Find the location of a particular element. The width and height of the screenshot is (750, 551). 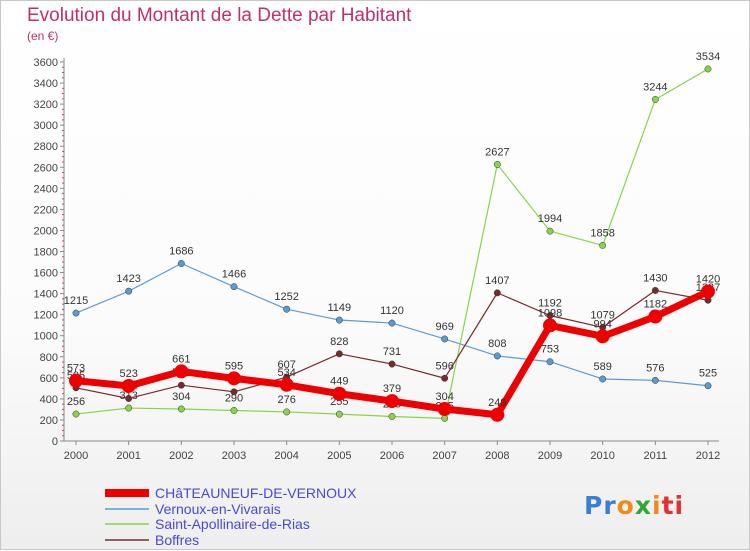

y-tick-label: 3200 is located at coordinates (46, 105).